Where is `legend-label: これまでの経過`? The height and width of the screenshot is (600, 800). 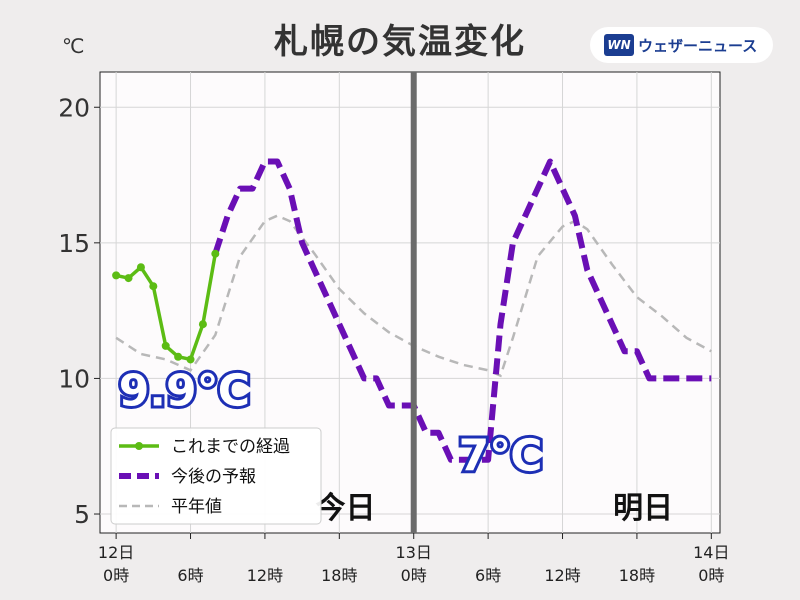
legend-label: これまでの経過 is located at coordinates (230, 447).